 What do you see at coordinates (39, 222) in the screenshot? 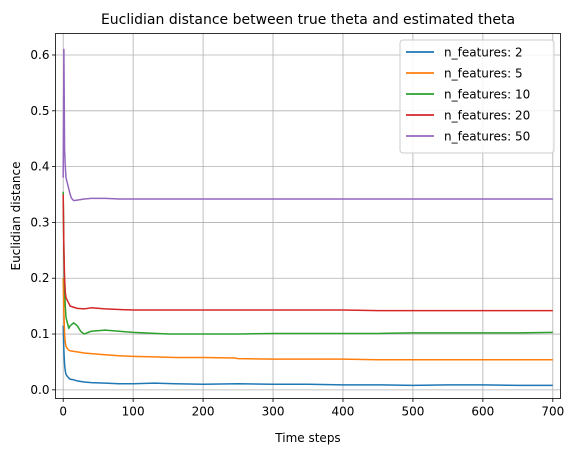
I see `y-tick-label: 0.3` at bounding box center [39, 222].